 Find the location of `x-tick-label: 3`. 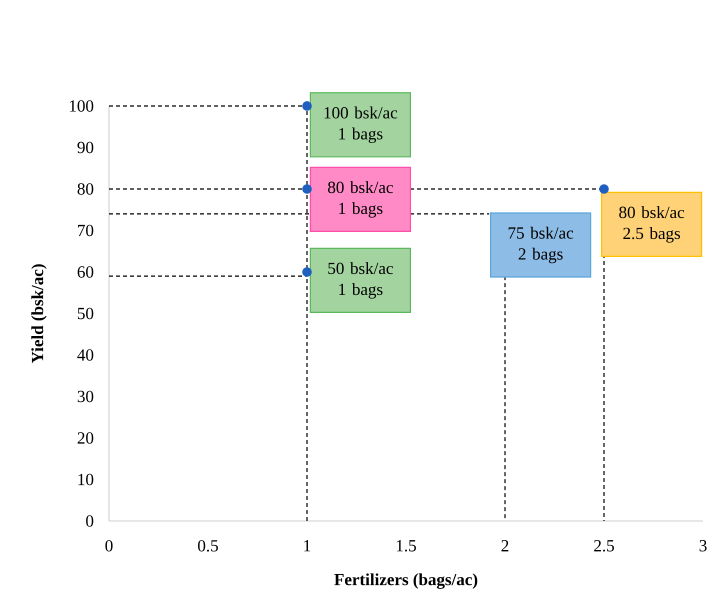

x-tick-label: 3 is located at coordinates (703, 546).